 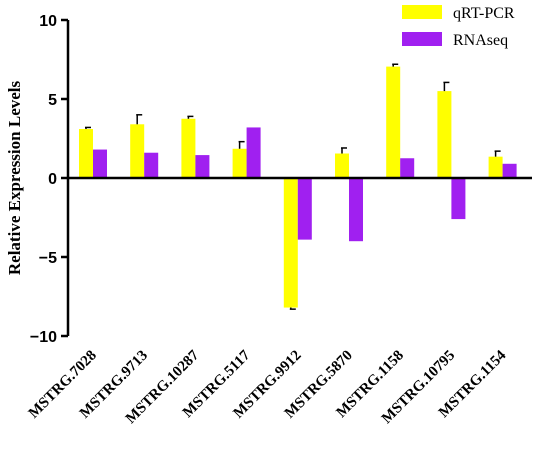 What do you see at coordinates (422, 39) in the screenshot?
I see `legend-swatch-rnaseq` at bounding box center [422, 39].